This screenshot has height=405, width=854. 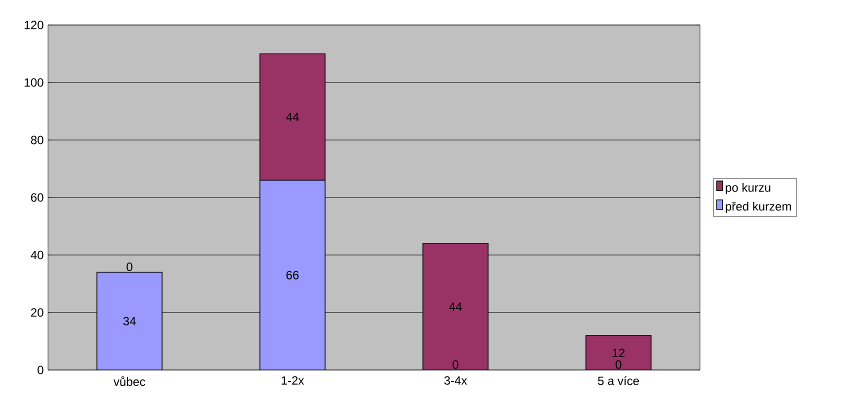 I want to click on legend-label: před kurzem, so click(x=758, y=208).